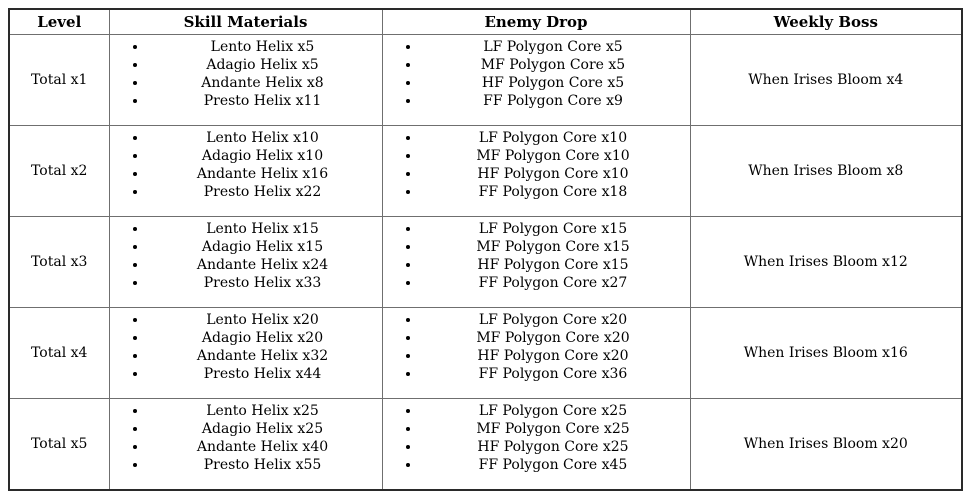 The width and height of the screenshot is (969, 500). I want to click on list-item: MF Polygon Core x20, so click(553, 338).